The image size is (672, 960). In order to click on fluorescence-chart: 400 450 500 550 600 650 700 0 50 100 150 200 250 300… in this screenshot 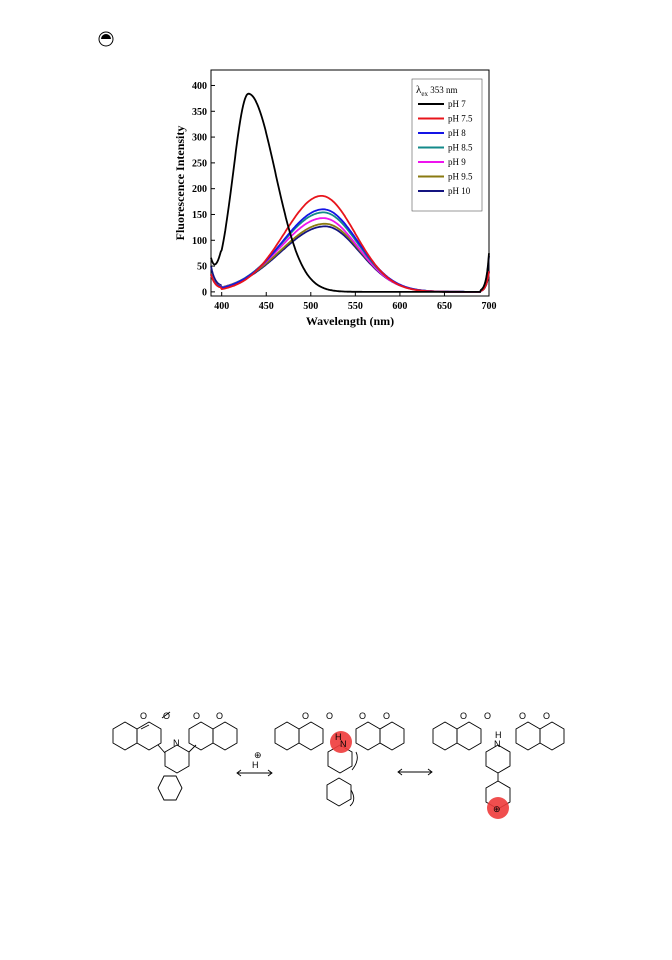, I will do `click(335, 198)`.